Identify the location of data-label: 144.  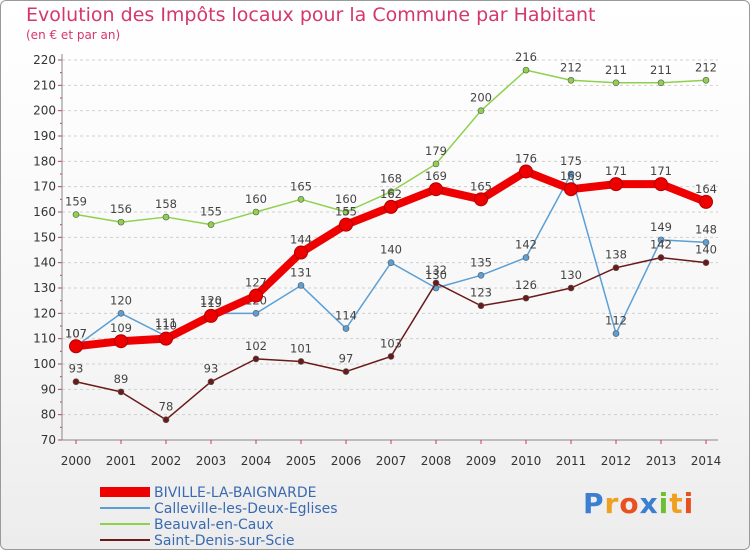
(301, 240).